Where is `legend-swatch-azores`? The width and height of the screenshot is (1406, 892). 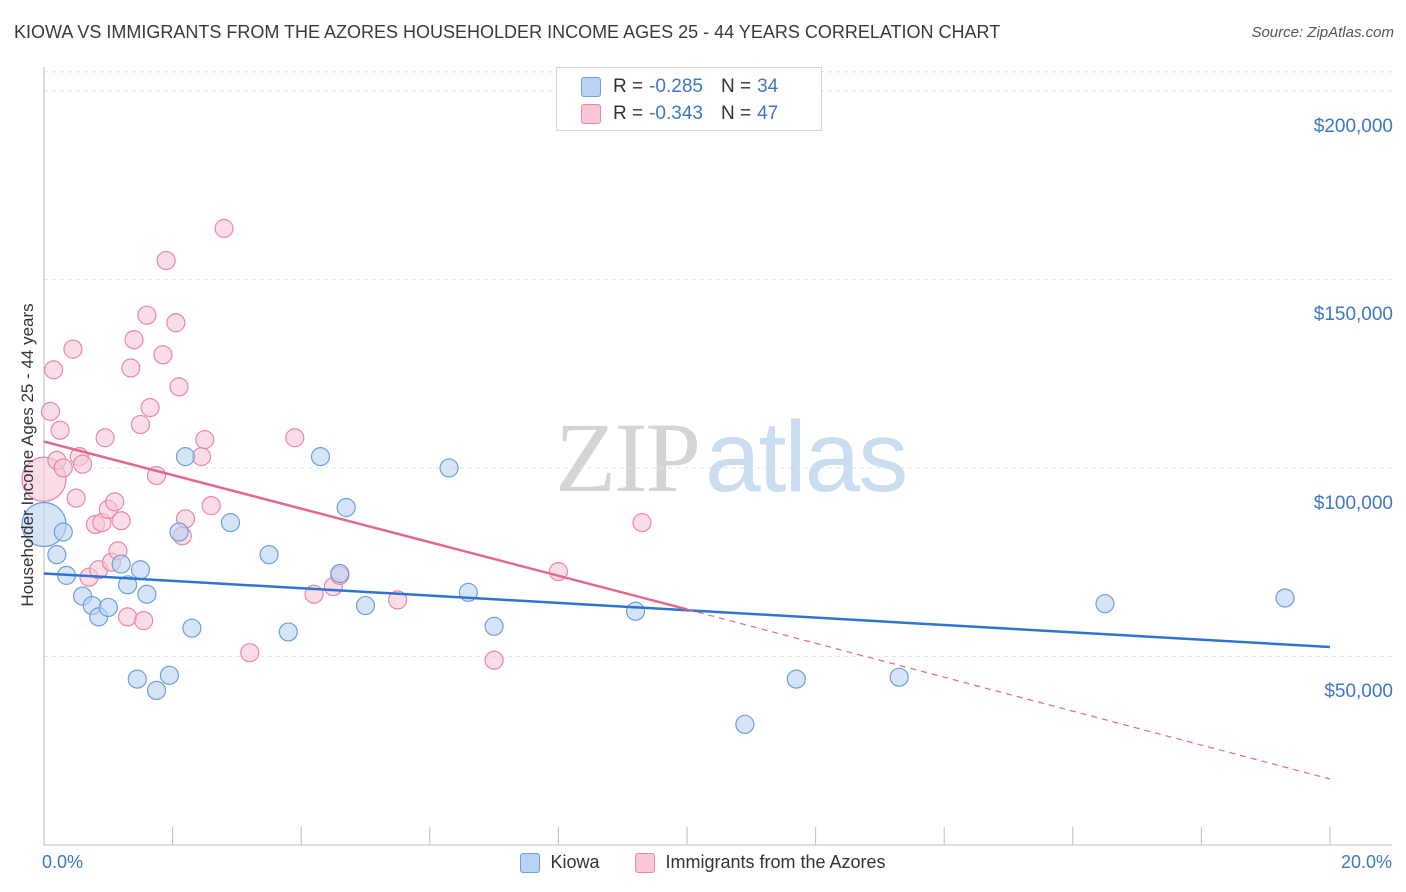 legend-swatch-azores is located at coordinates (591, 114).